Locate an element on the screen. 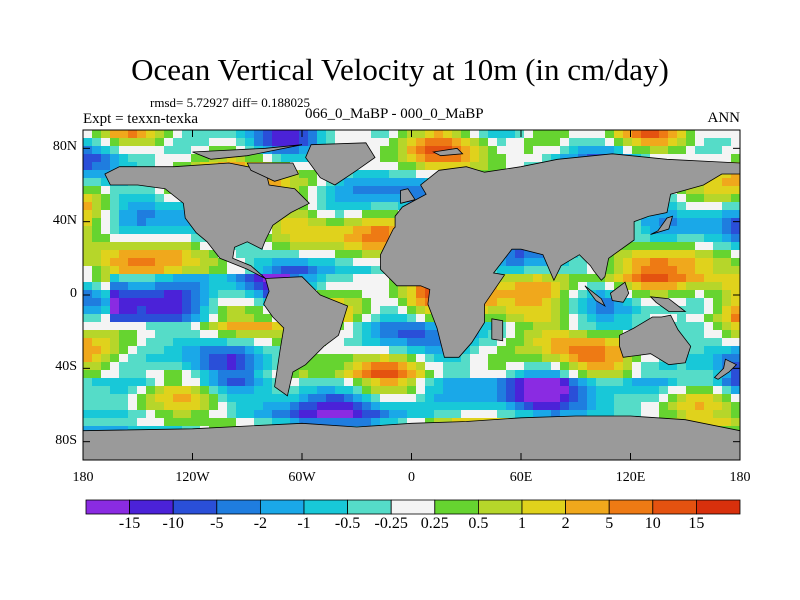 The width and height of the screenshot is (800, 600). colorbar-swatch is located at coordinates (413, 507).